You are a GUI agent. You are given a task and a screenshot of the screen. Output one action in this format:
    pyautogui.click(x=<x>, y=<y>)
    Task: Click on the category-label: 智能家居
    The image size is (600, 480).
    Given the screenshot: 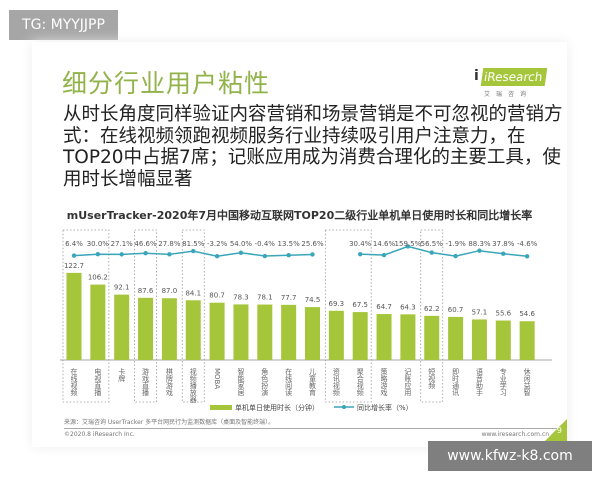 What is the action you would take?
    pyautogui.click(x=241, y=382)
    